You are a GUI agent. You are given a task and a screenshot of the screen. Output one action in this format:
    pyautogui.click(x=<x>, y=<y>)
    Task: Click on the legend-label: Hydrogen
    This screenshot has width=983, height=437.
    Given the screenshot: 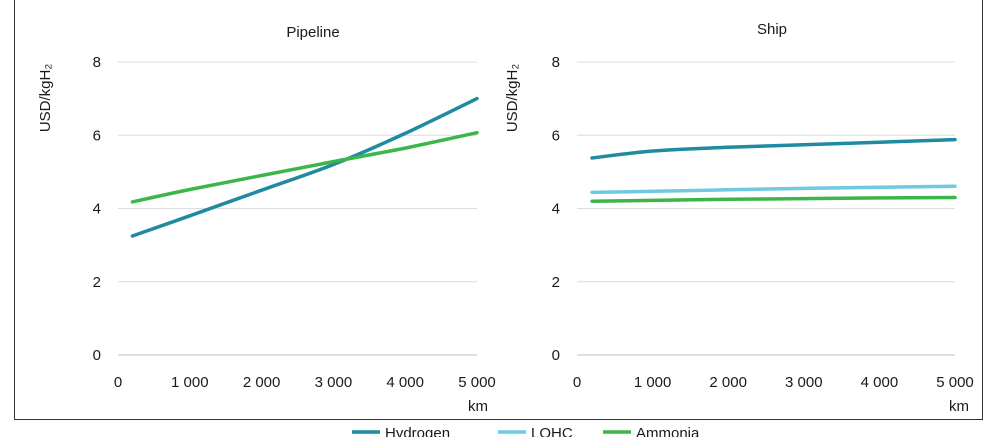 What is the action you would take?
    pyautogui.click(x=417, y=431)
    